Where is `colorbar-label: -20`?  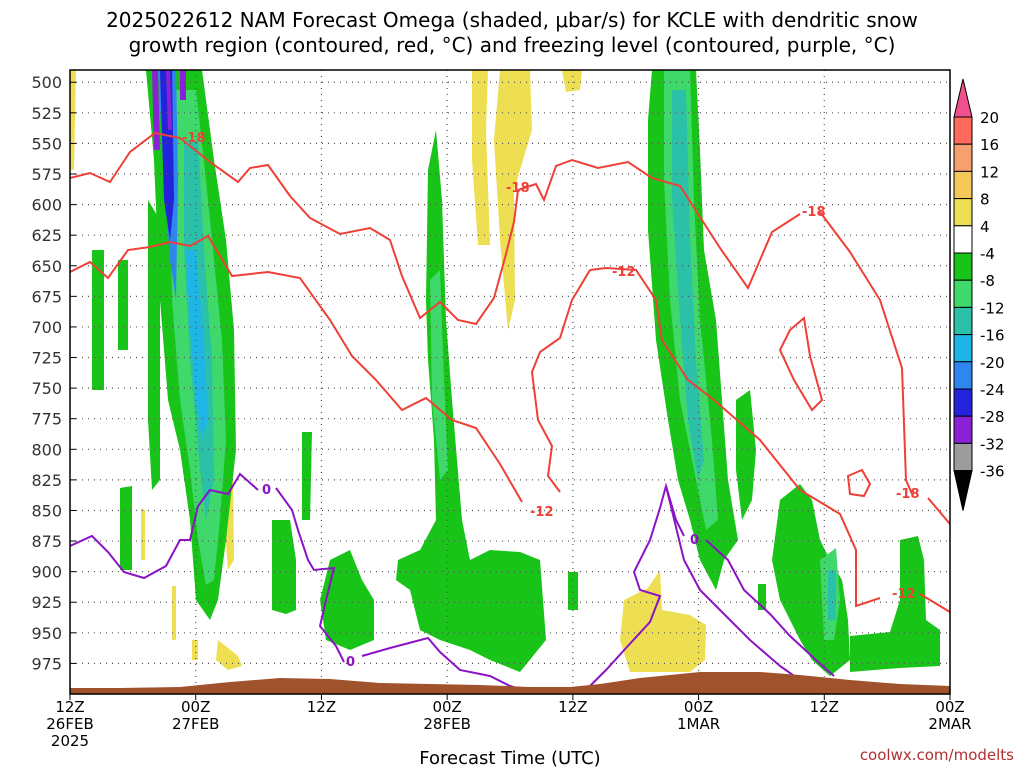
colorbar-label: -20 is located at coordinates (992, 363).